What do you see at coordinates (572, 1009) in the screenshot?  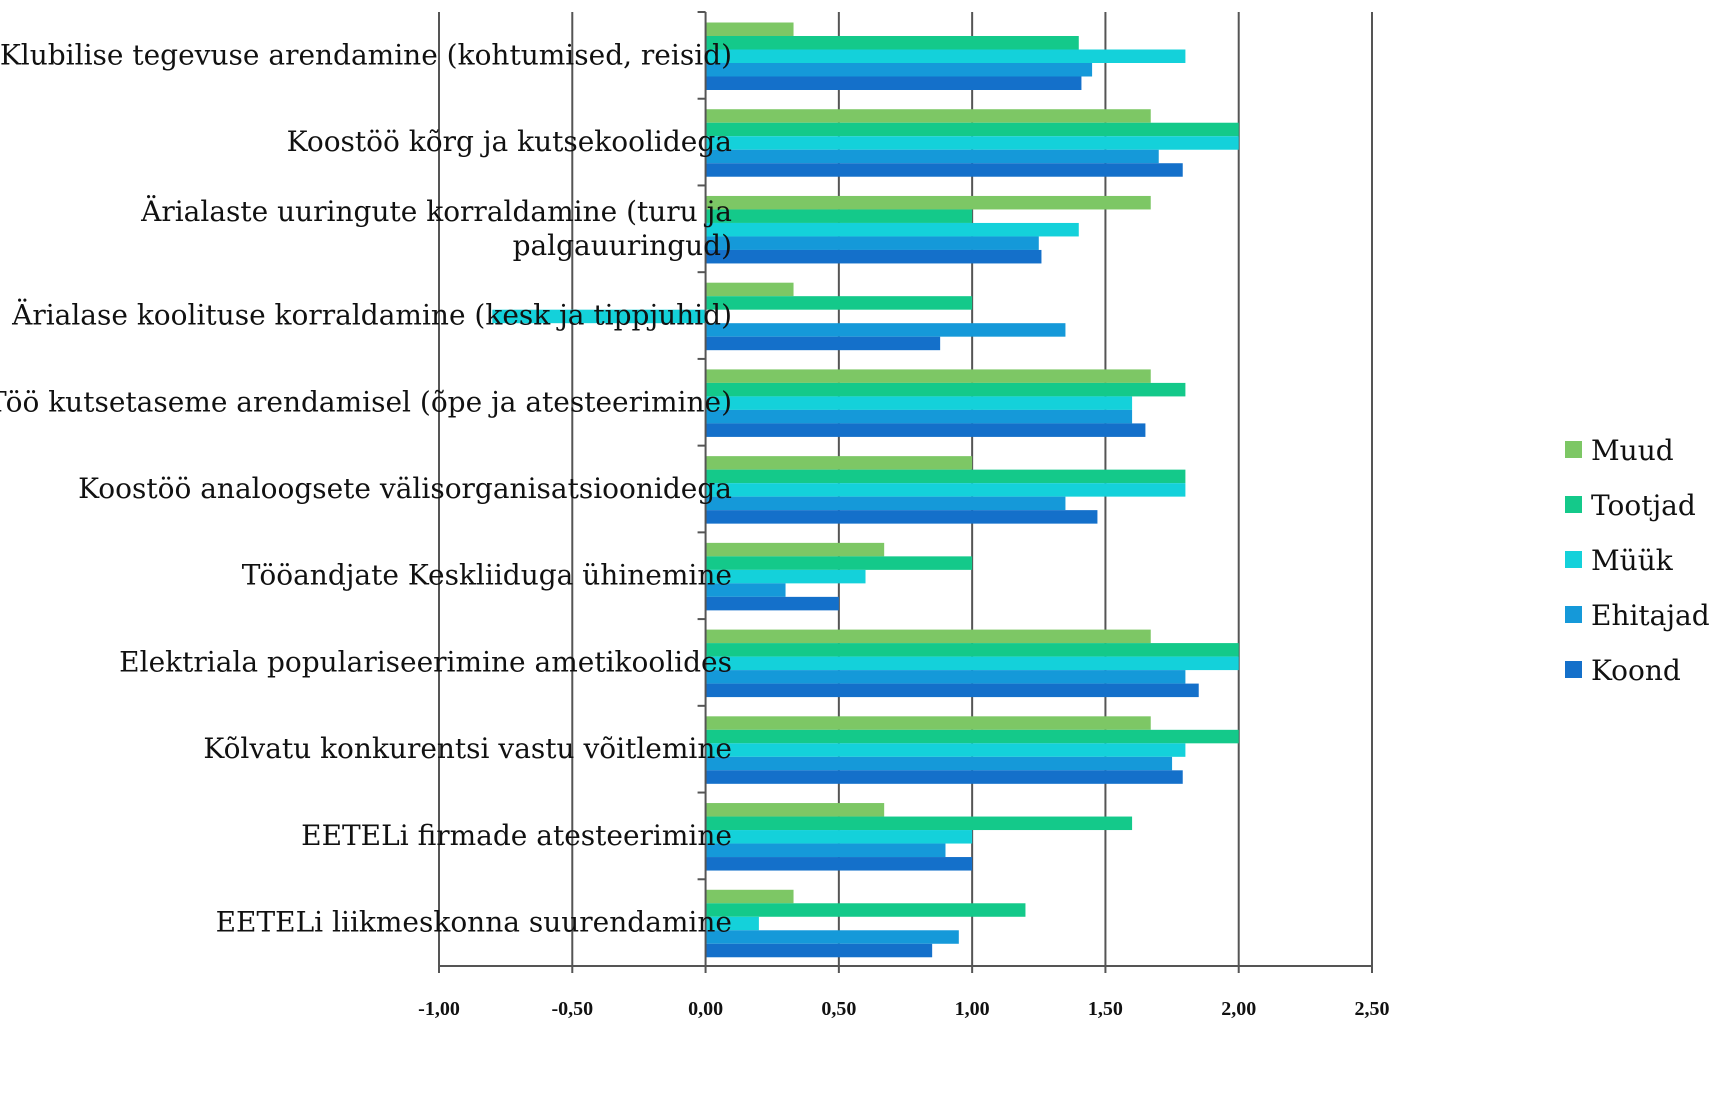 I see `x-tick-label: -0,50` at bounding box center [572, 1009].